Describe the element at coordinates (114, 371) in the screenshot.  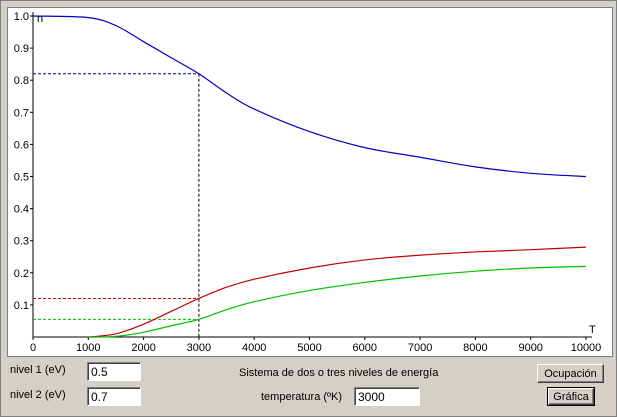
I see `nivel1-input` at that location.